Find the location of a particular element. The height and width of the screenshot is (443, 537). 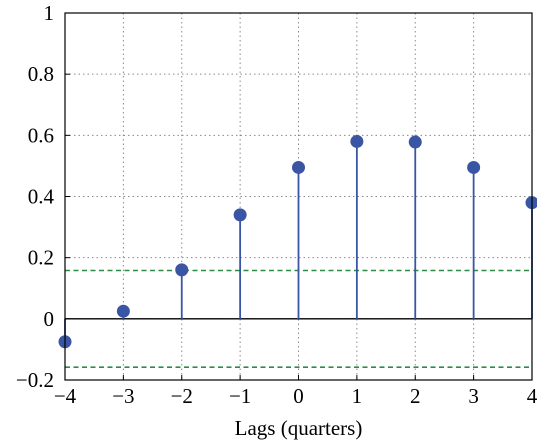

y-tick-label: 0.4 is located at coordinates (41, 197).